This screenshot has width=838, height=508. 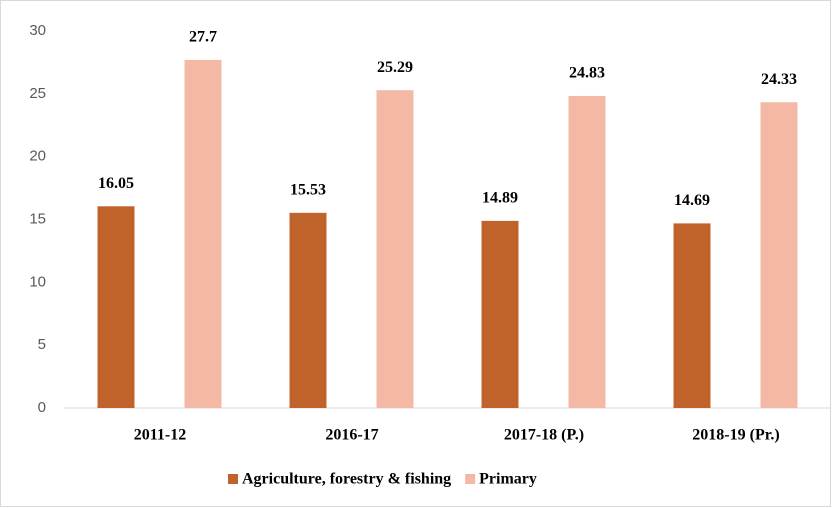 What do you see at coordinates (37, 218) in the screenshot?
I see `y-tick-label: 15` at bounding box center [37, 218].